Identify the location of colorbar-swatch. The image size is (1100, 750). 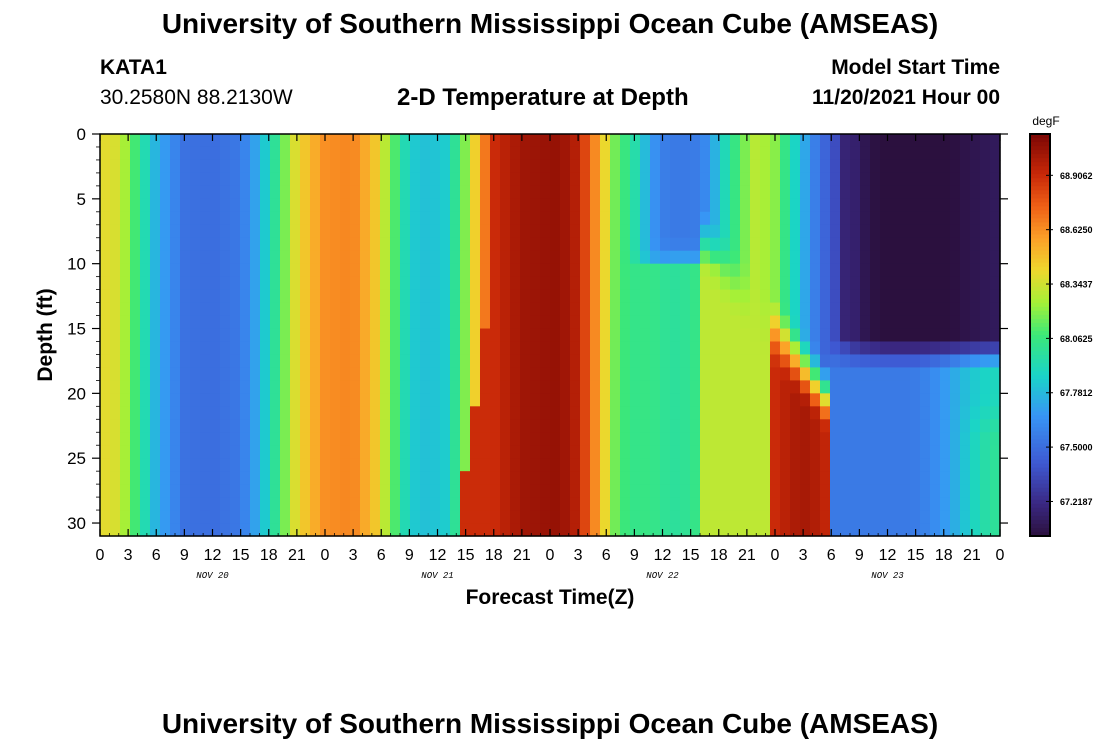
(1040, 454).